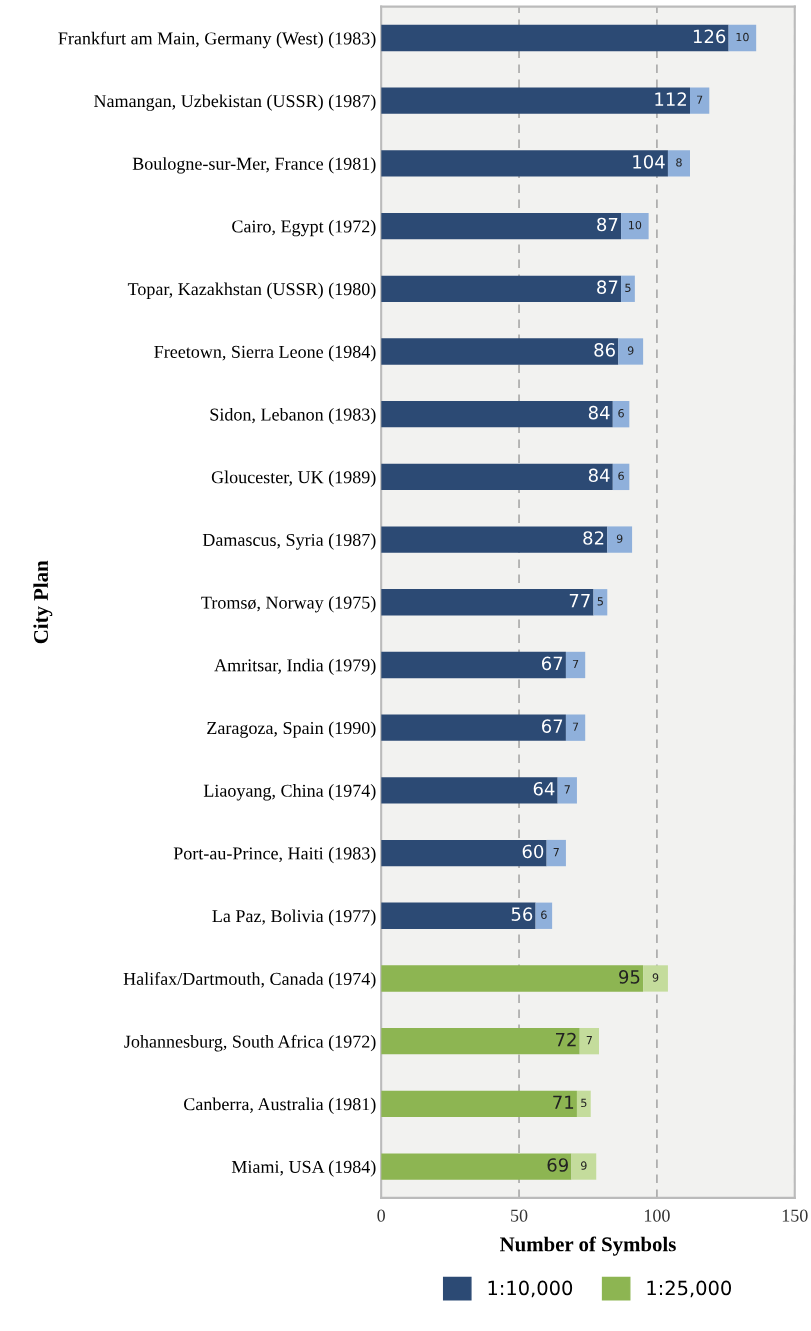 This screenshot has width=811, height=1331. Describe the element at coordinates (304, 228) in the screenshot. I see `y-tick-label: Cairo, Egypt (1972)` at that location.